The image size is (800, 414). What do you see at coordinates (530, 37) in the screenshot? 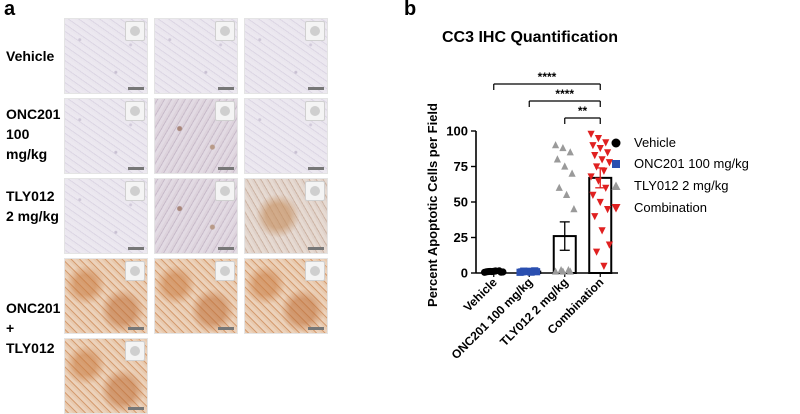
I see `chart-title: CC3 IHC Quantification` at bounding box center [530, 37].